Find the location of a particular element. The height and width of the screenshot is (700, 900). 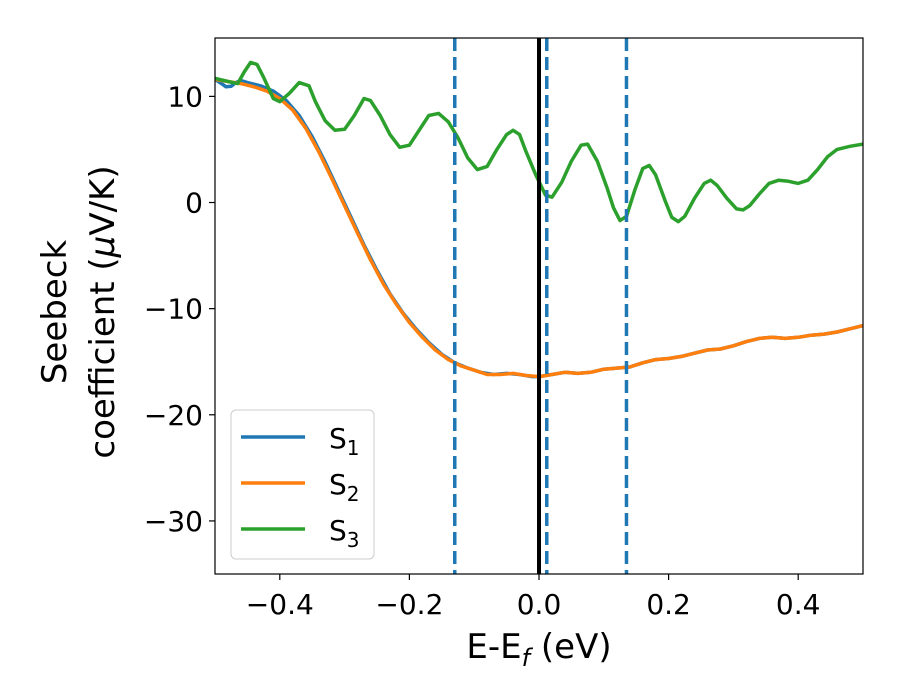

y-axis-title-mu: μ is located at coordinates (103, 247).